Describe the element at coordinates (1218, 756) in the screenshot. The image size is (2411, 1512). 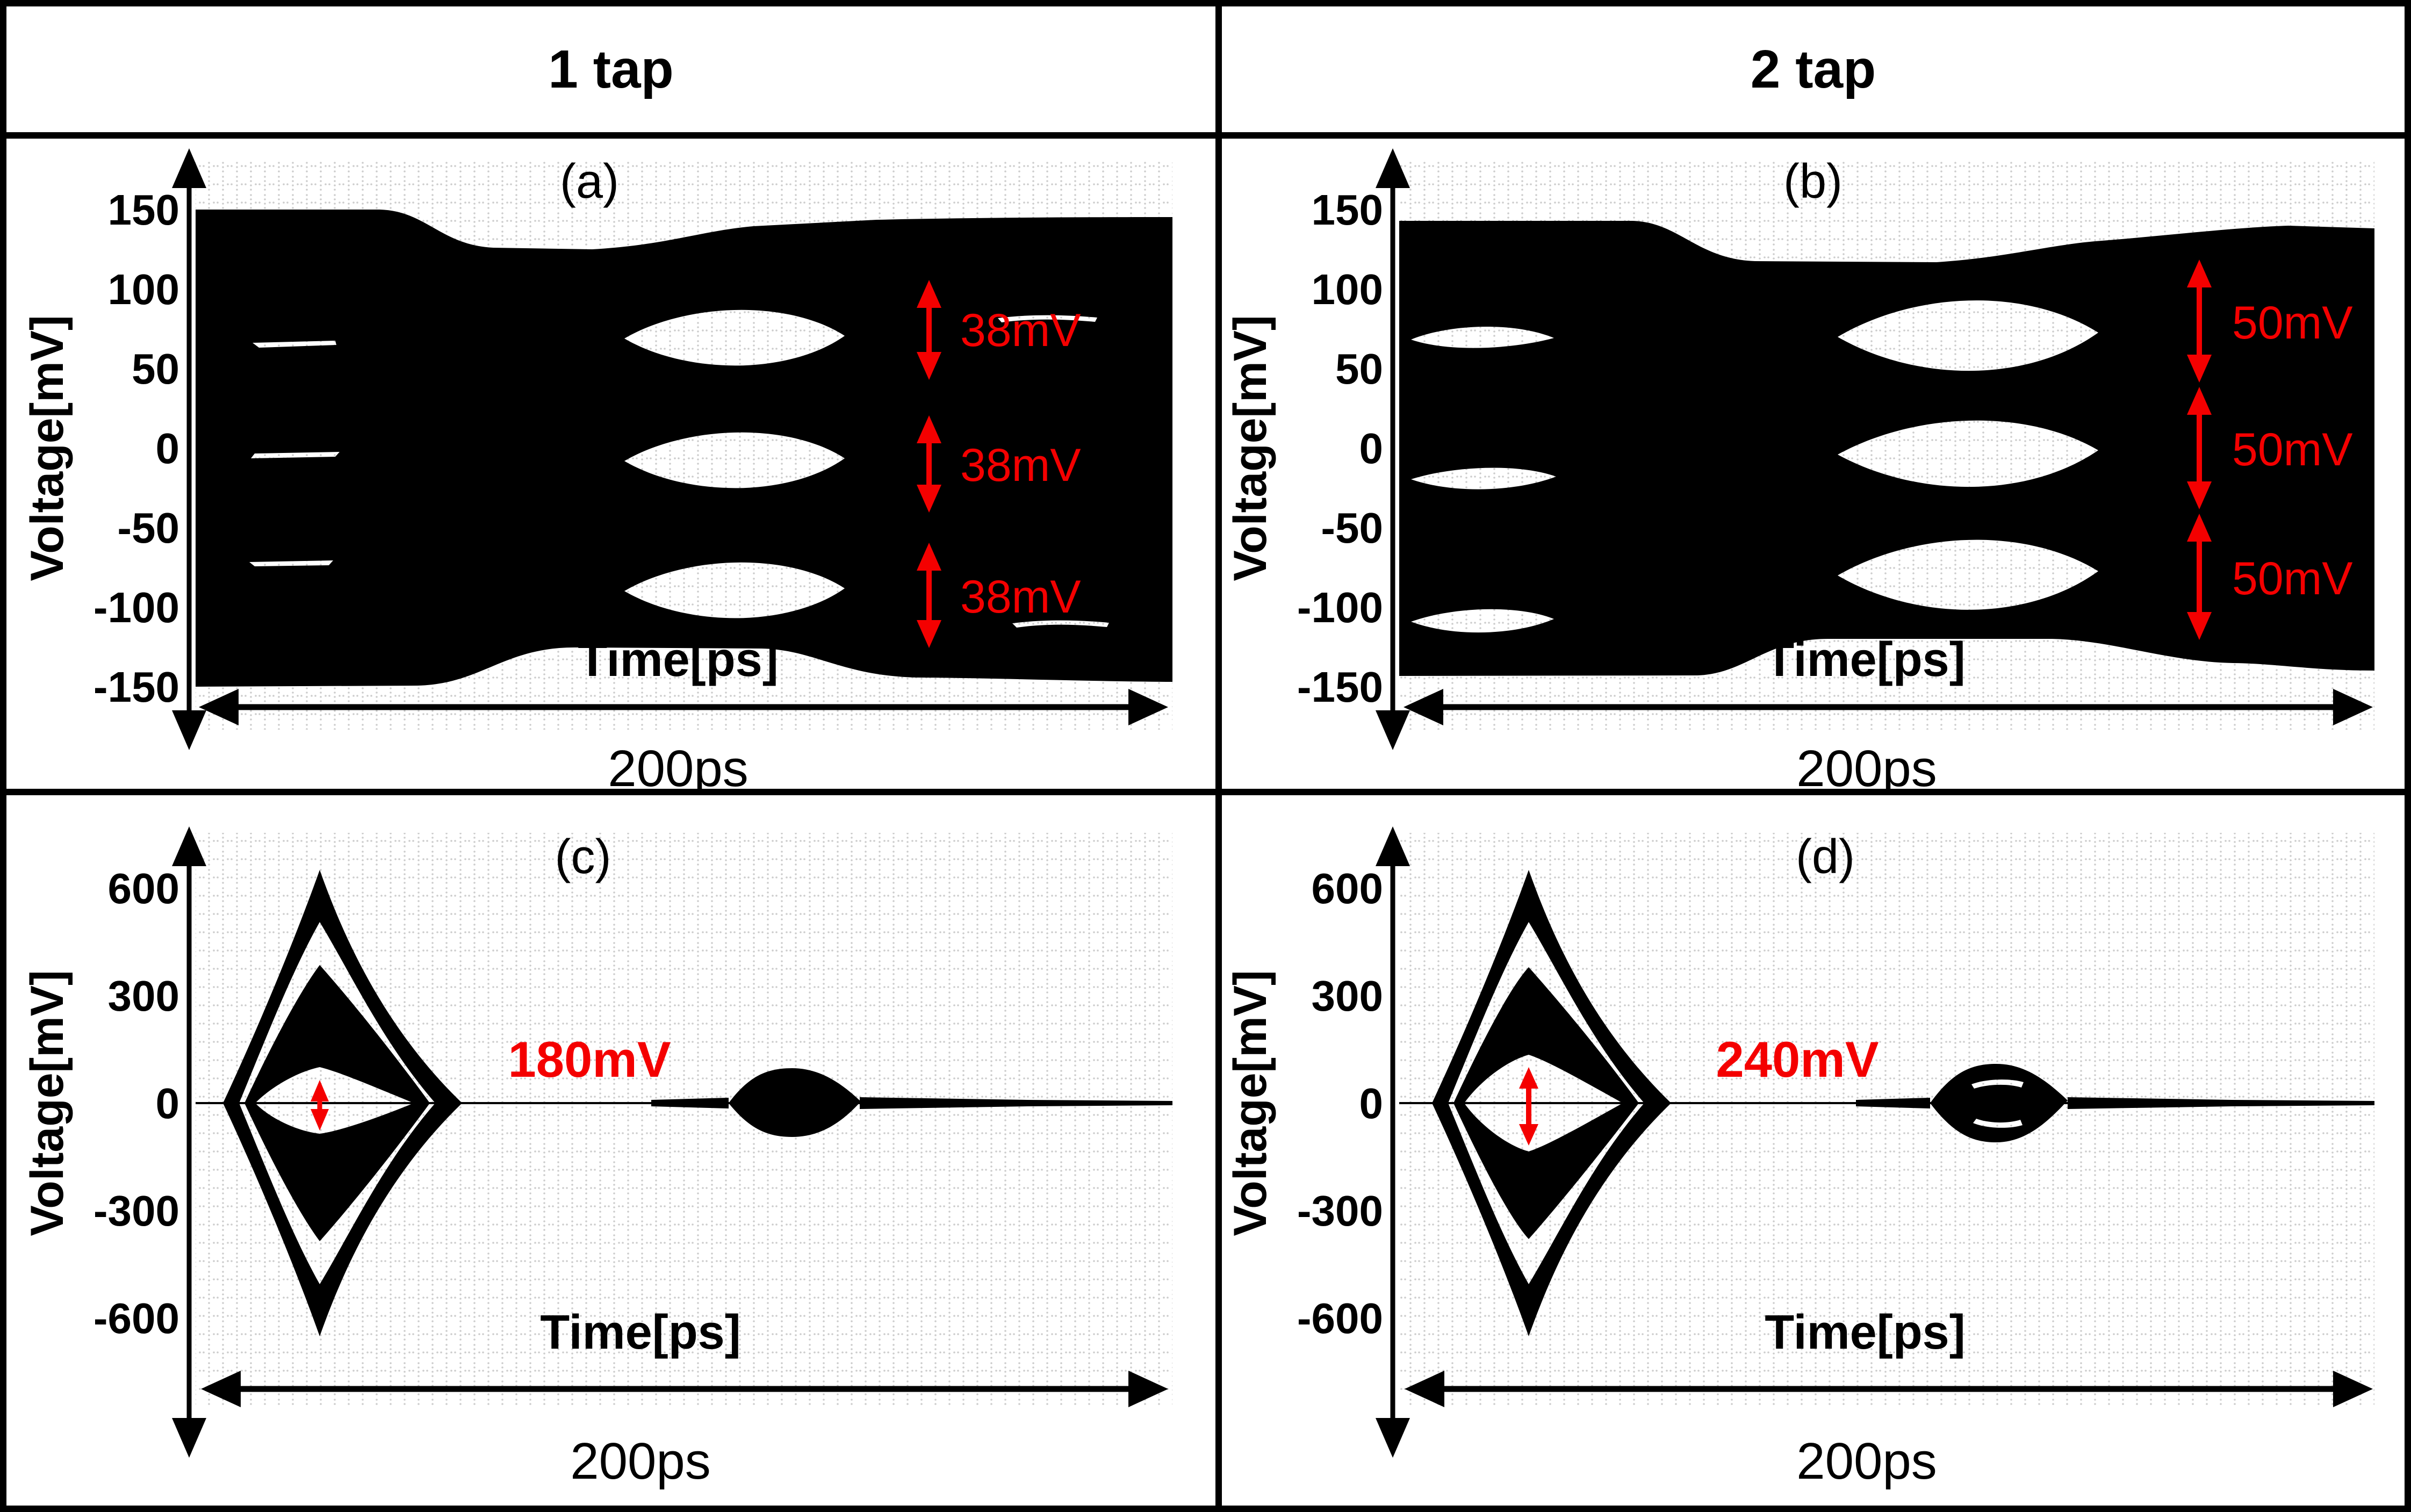
I see `divider-columns` at that location.